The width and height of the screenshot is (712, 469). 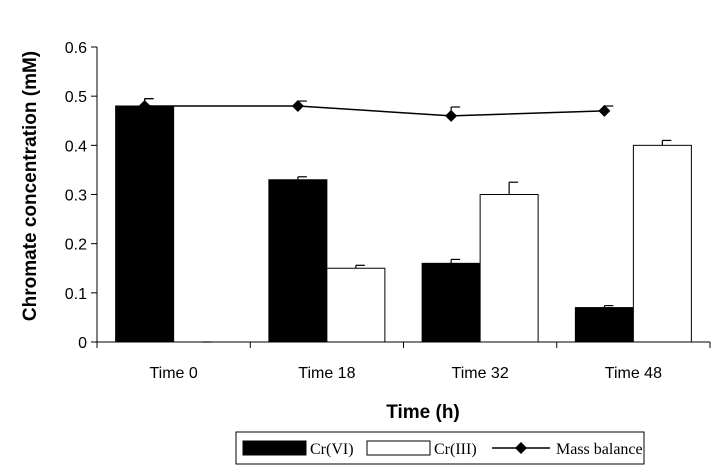 What do you see at coordinates (76, 294) in the screenshot?
I see `y-tick-label-1: 0.1` at bounding box center [76, 294].